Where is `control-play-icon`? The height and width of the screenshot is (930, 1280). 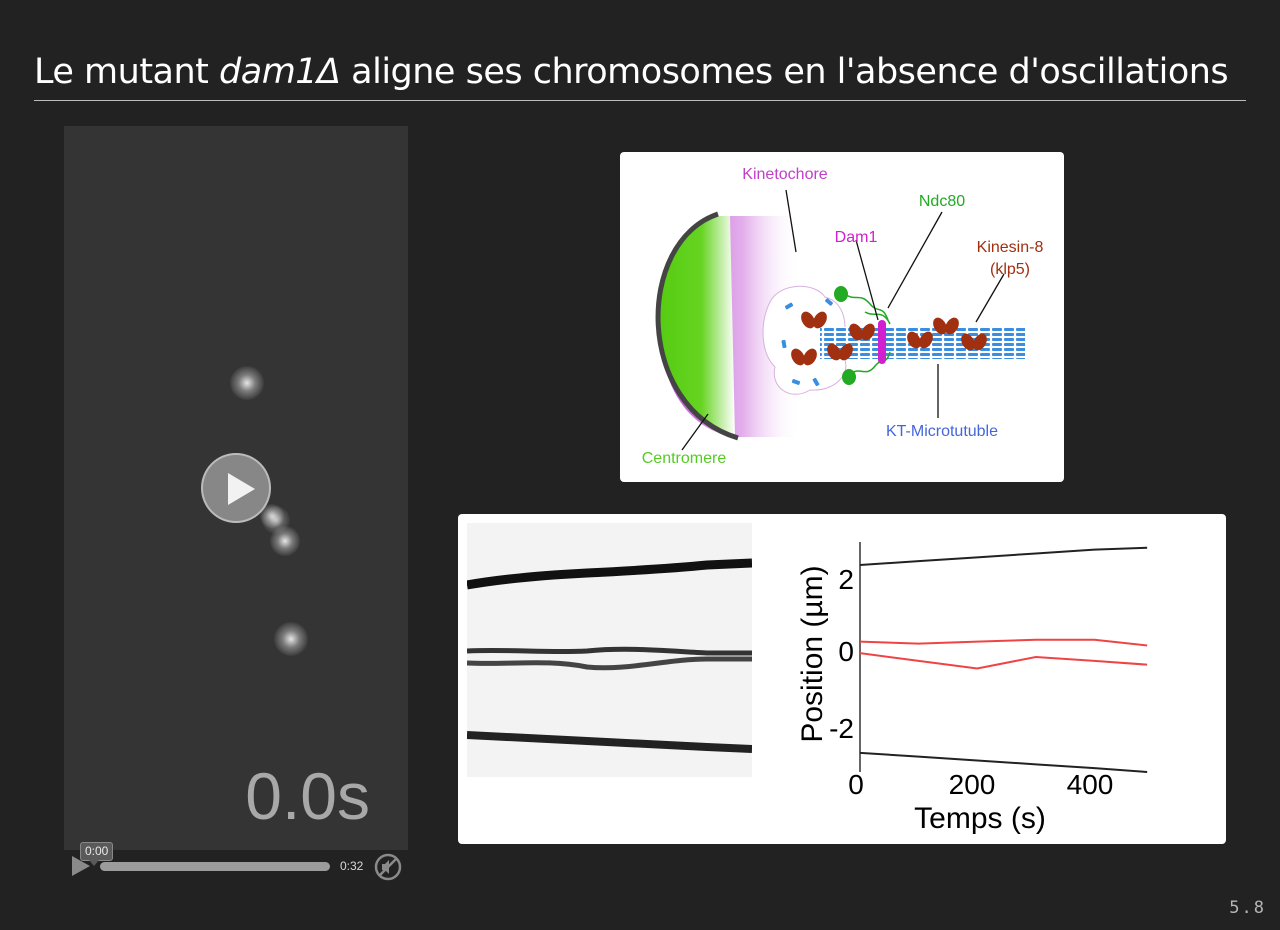
control-play-icon is located at coordinates (81, 866).